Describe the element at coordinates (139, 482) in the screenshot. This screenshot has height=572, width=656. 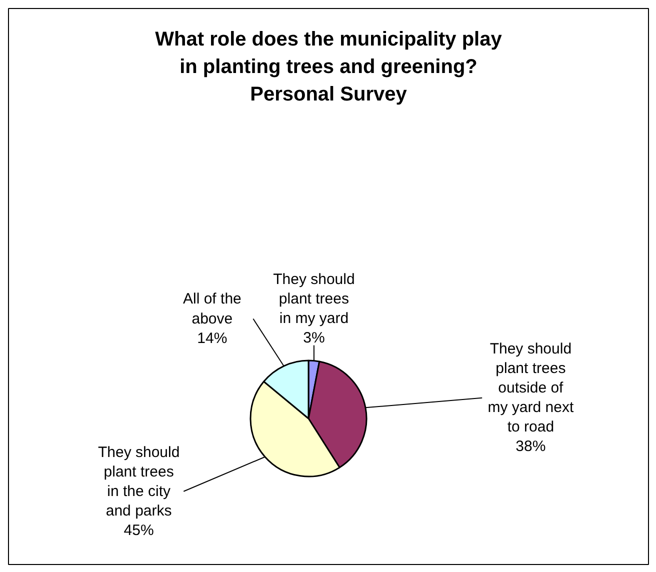
I see `slice-label: They should plant trees in the city and parks` at that location.